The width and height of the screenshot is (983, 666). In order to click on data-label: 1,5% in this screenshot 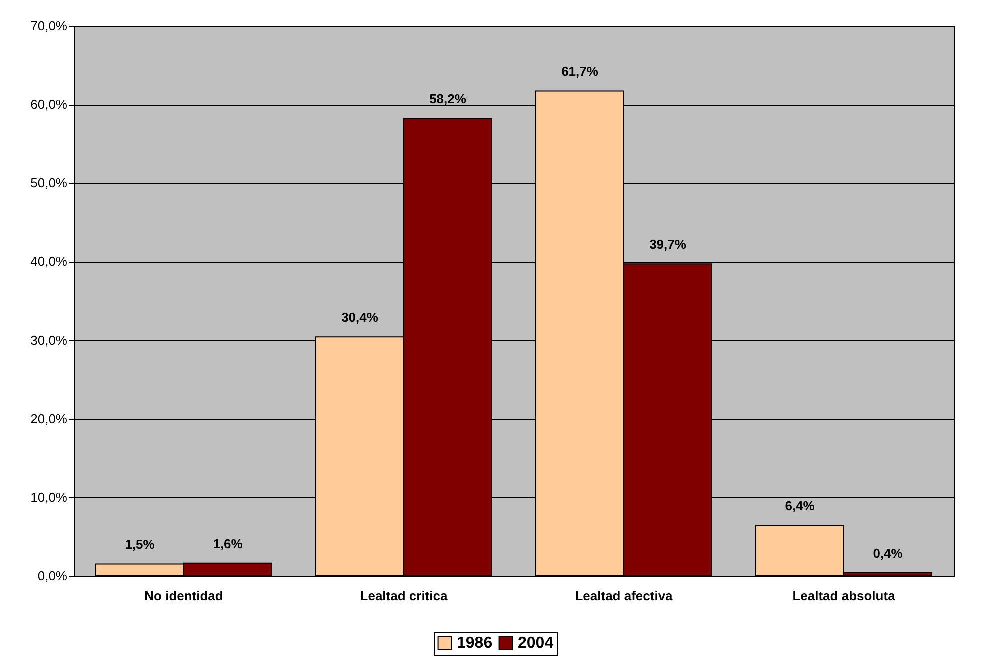, I will do `click(140, 544)`.